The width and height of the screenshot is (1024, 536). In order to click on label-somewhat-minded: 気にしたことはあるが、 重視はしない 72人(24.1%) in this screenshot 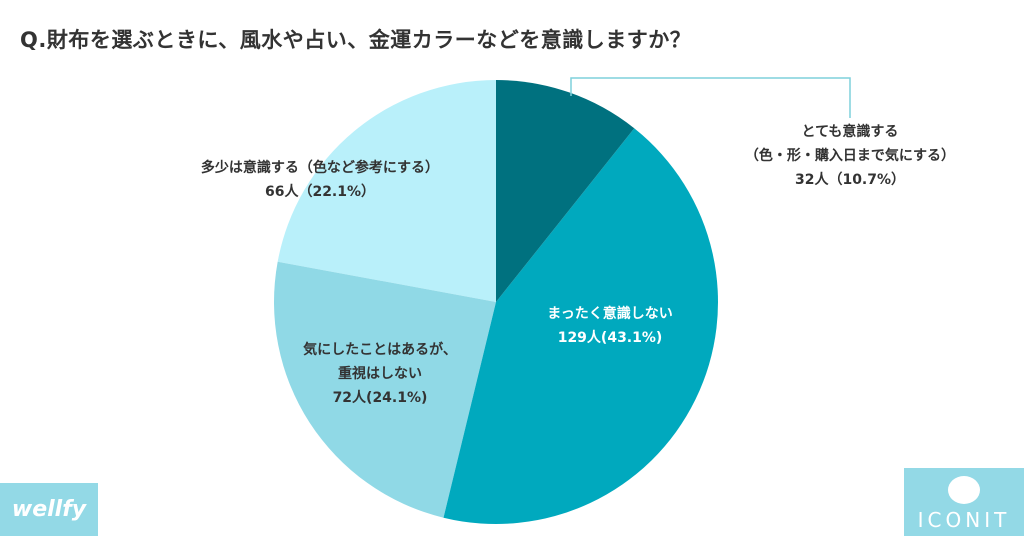, I will do `click(380, 374)`.